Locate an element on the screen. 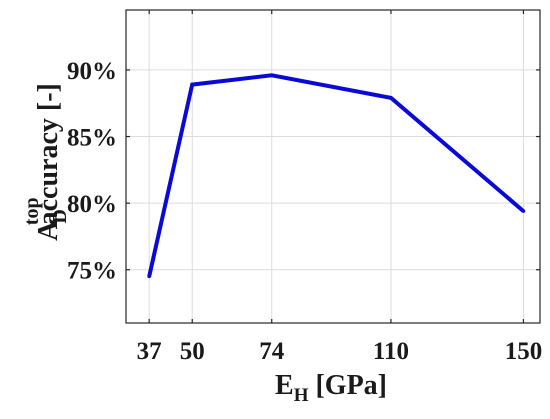  y-axis-label-main: A is located at coordinates (48, 230).